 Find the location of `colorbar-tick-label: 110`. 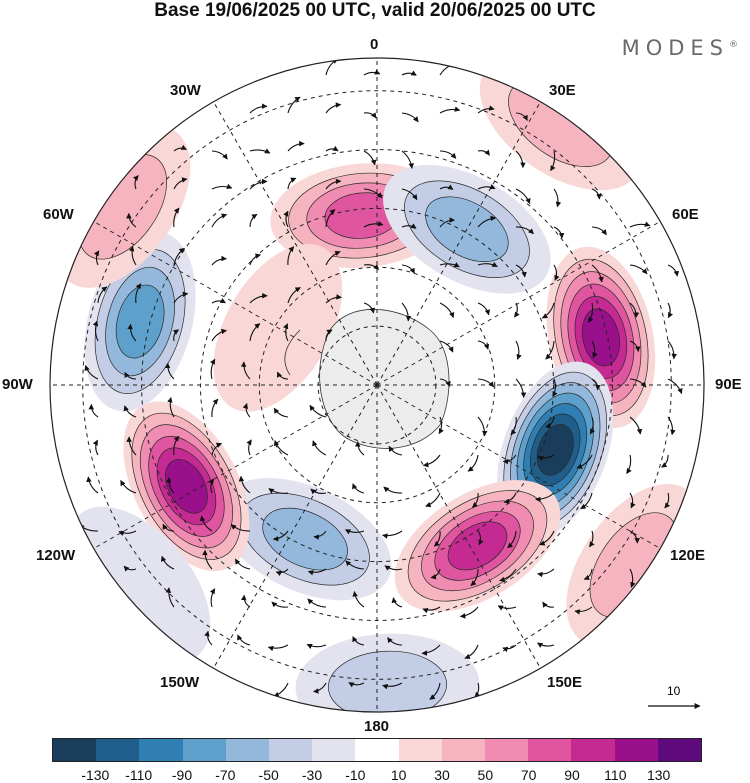

colorbar-tick-label: 110 is located at coordinates (615, 775).